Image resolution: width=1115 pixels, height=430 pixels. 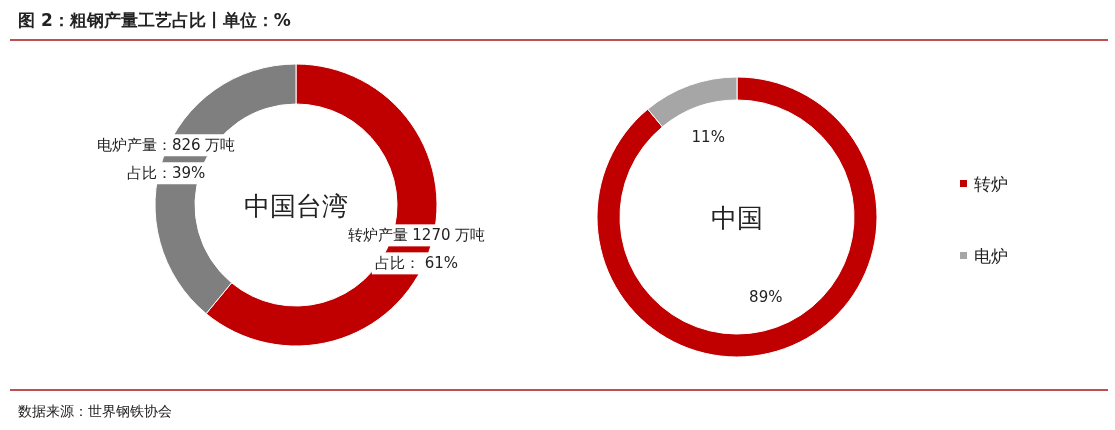 What do you see at coordinates (154, 20) in the screenshot?
I see `chart-title: 图 2：粗钢产量工艺占比丨单位：%` at bounding box center [154, 20].